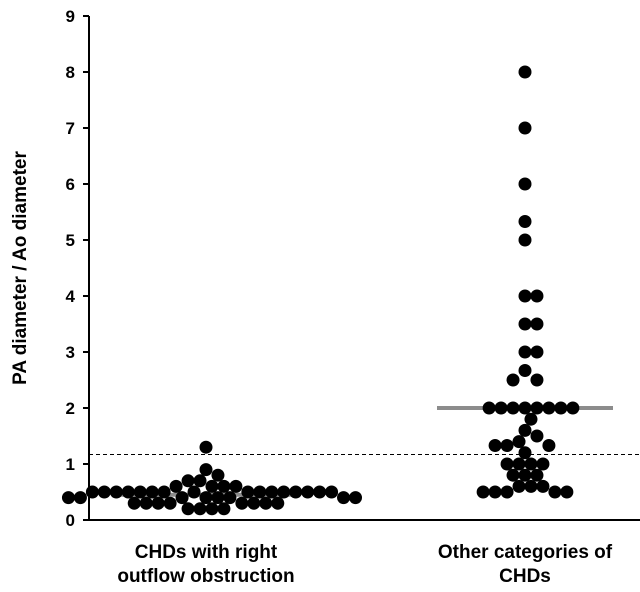 This screenshot has width=640, height=592. What do you see at coordinates (20, 268) in the screenshot?
I see `y-axis-title: PA diameter / Ao diameter` at bounding box center [20, 268].